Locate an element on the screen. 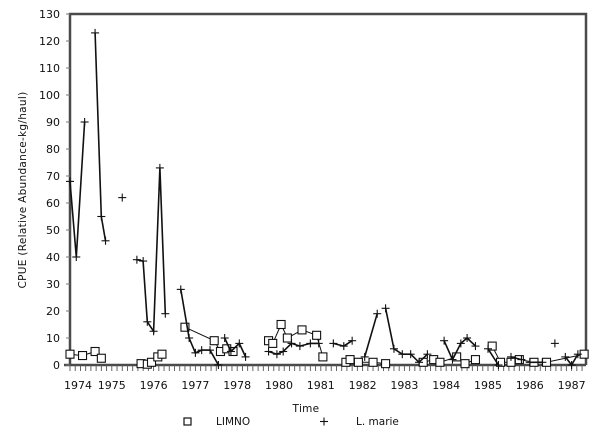 The image size is (600, 439). y-tick-label: 60 is located at coordinates (53, 203).